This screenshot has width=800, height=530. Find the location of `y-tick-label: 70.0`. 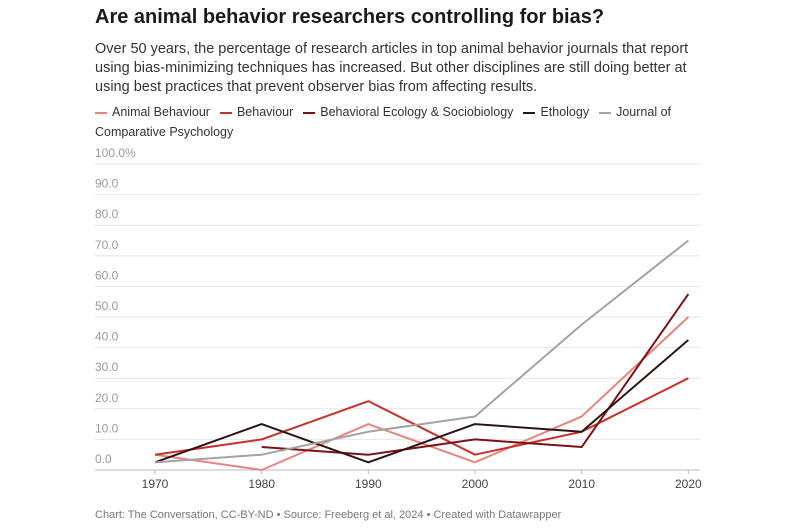

y-tick-label: 70.0 is located at coordinates (107, 245).